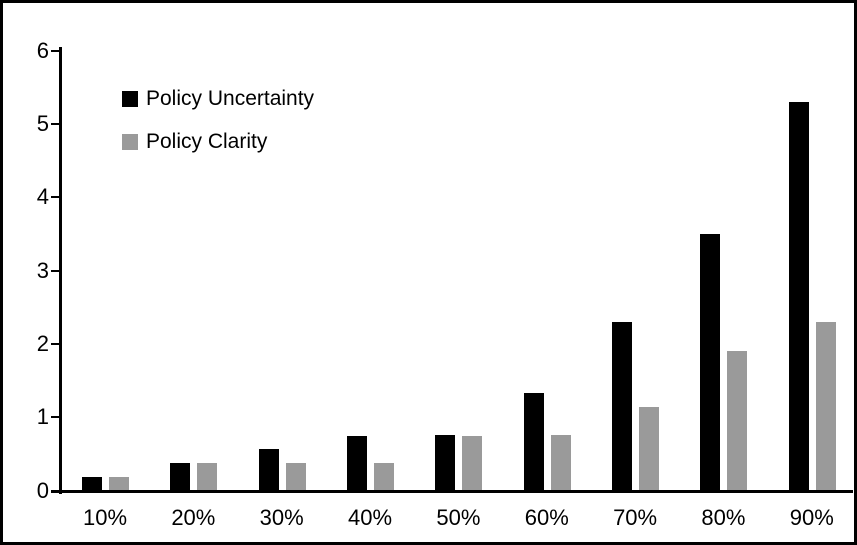  I want to click on bar-policy-uncertainty-90%, so click(798, 296).